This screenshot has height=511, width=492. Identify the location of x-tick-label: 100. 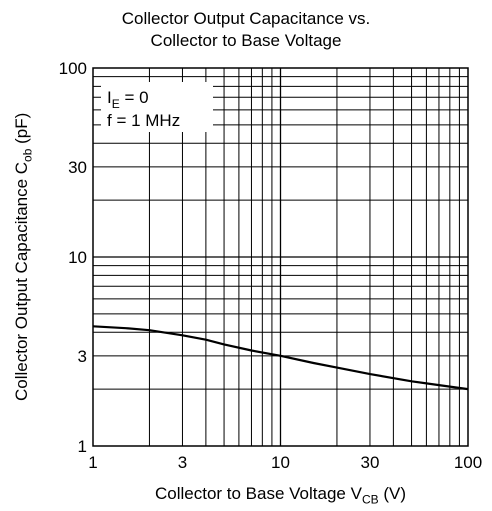
(468, 462).